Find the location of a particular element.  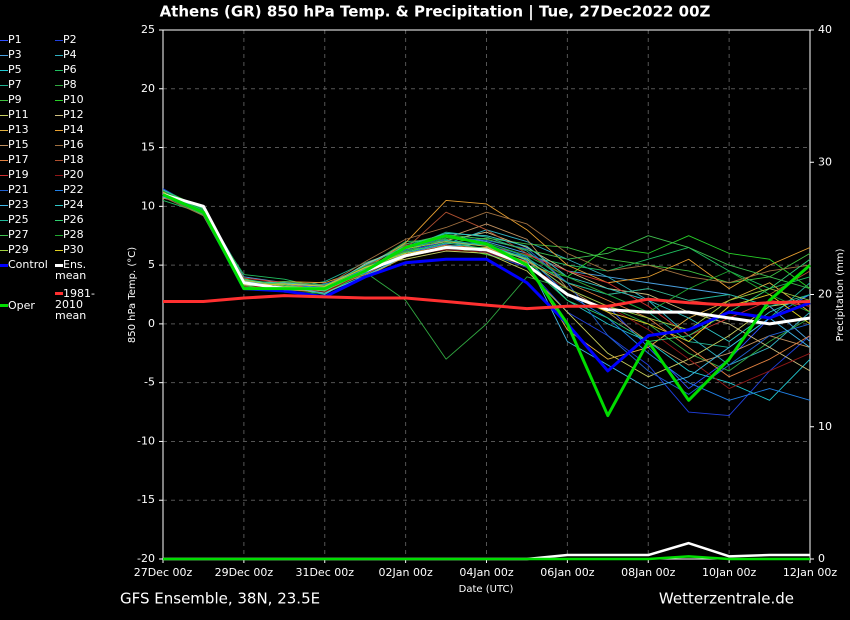

y2-tick-label: 30 is located at coordinates (825, 161).